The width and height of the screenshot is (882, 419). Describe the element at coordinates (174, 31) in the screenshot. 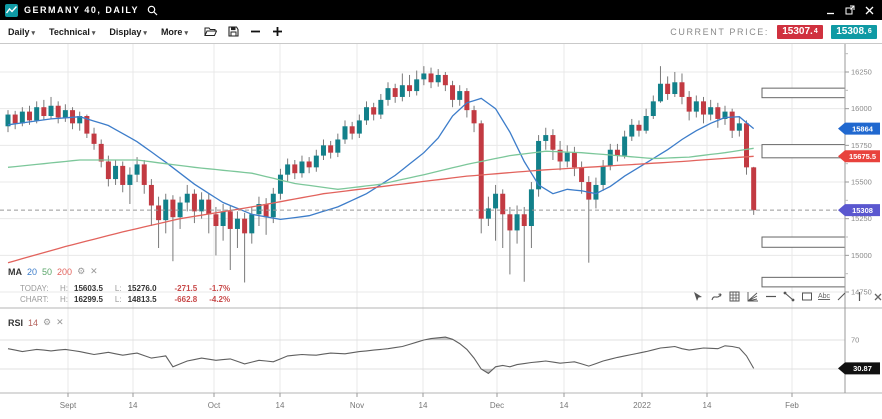

I see `menu-more: More ▾` at that location.